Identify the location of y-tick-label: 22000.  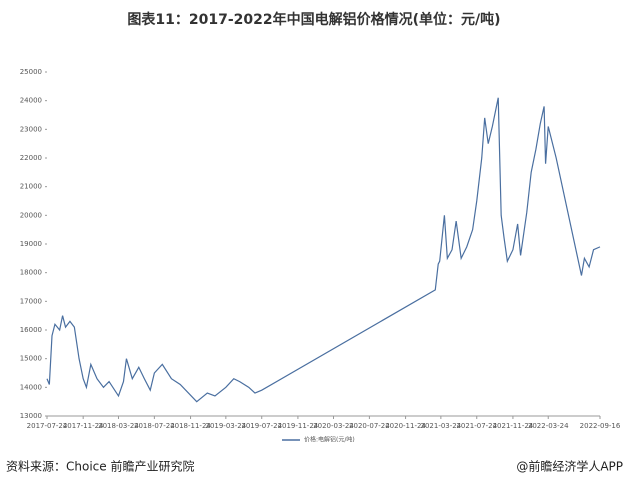
(31, 158).